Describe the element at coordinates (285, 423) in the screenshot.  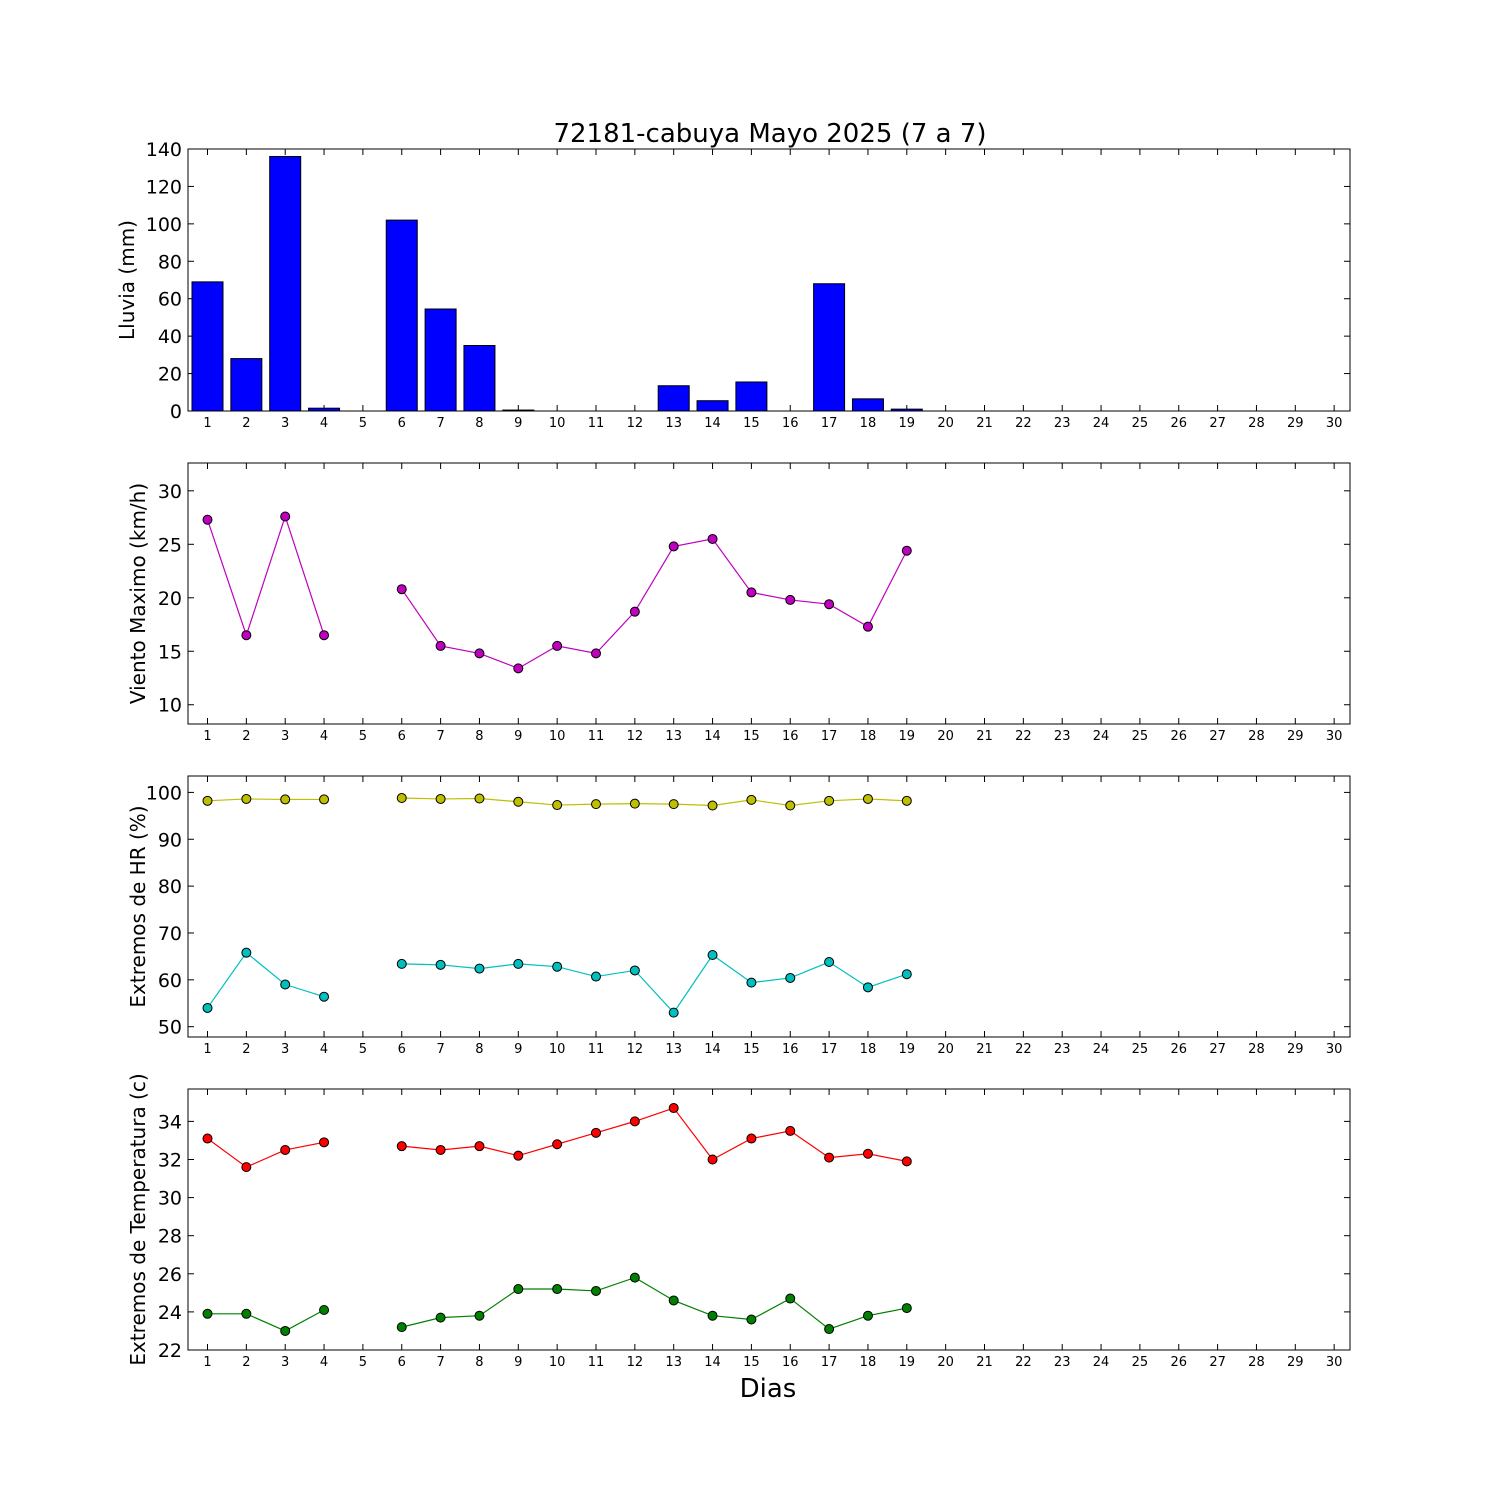
I see `x-tick-label: 3` at that location.